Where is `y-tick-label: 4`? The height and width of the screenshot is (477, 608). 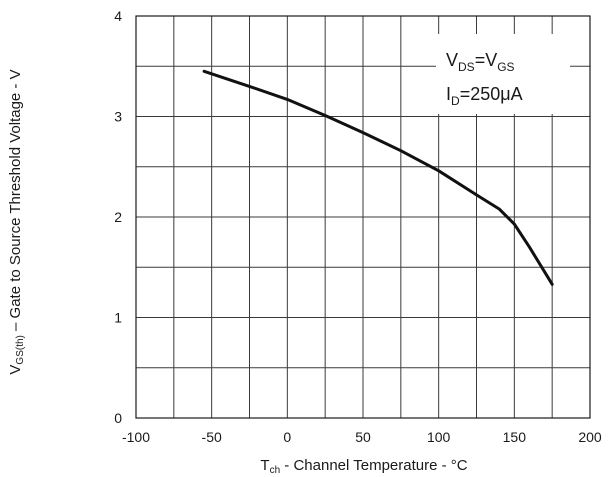
y-tick-label: 4 is located at coordinates (118, 16).